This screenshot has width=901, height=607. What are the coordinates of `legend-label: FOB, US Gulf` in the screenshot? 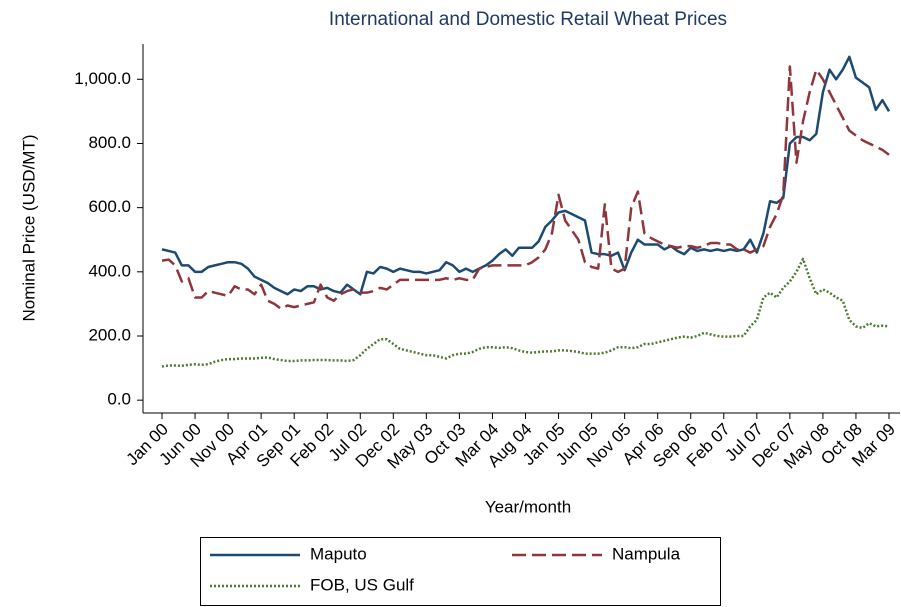 It's located at (362, 584).